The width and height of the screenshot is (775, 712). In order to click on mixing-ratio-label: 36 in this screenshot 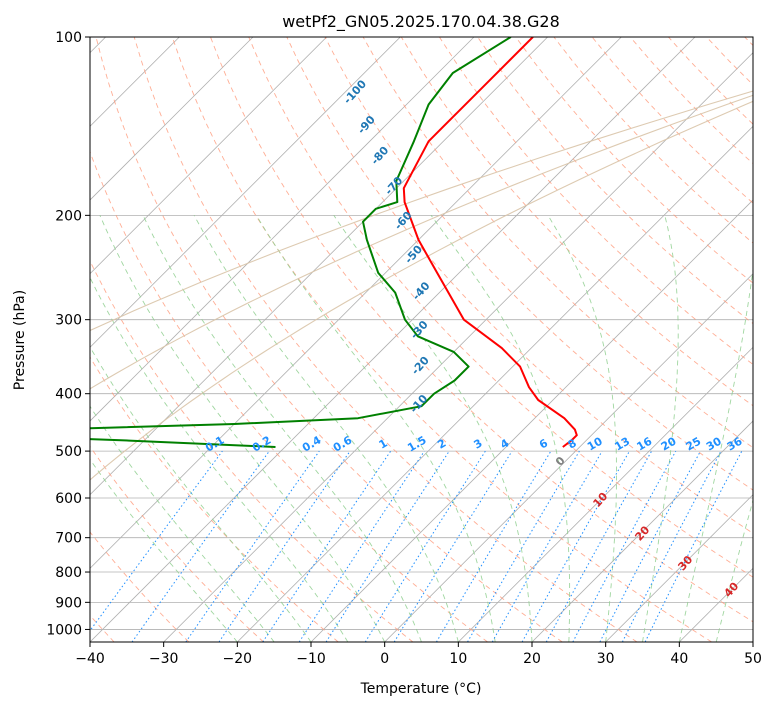, I will do `click(735, 443)`.